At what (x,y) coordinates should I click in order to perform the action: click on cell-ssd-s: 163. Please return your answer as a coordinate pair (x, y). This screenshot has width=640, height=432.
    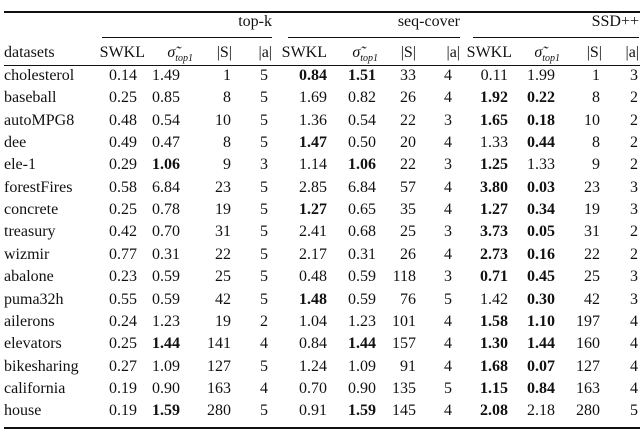
    Looking at the image, I should click on (588, 388).